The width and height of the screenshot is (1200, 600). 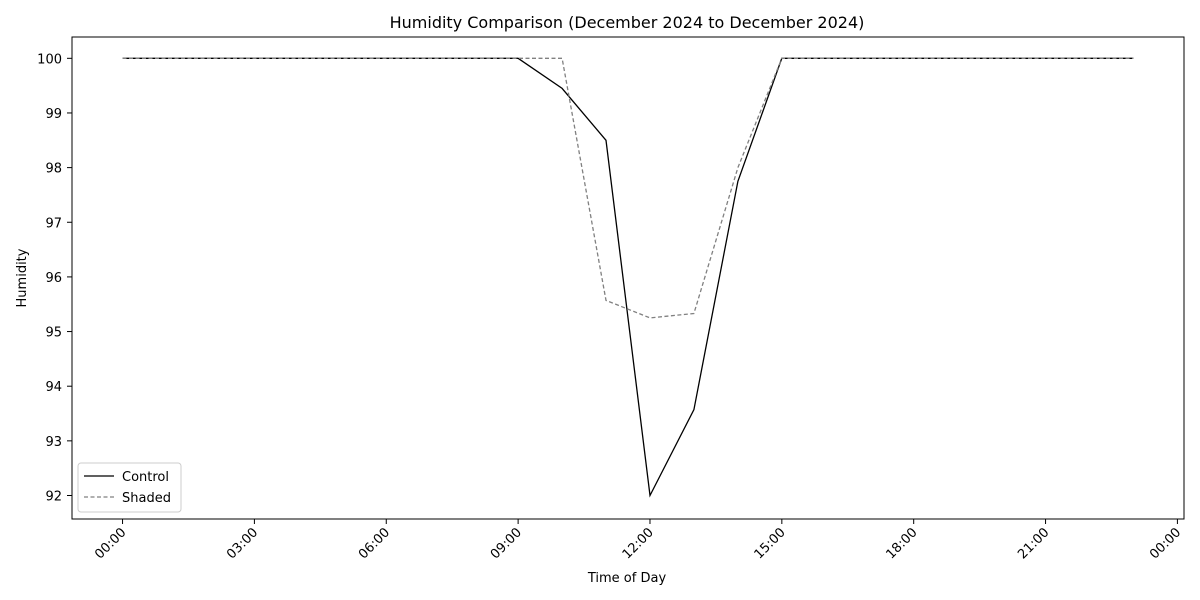 I want to click on y-axis-label: Humidity, so click(x=22, y=277).